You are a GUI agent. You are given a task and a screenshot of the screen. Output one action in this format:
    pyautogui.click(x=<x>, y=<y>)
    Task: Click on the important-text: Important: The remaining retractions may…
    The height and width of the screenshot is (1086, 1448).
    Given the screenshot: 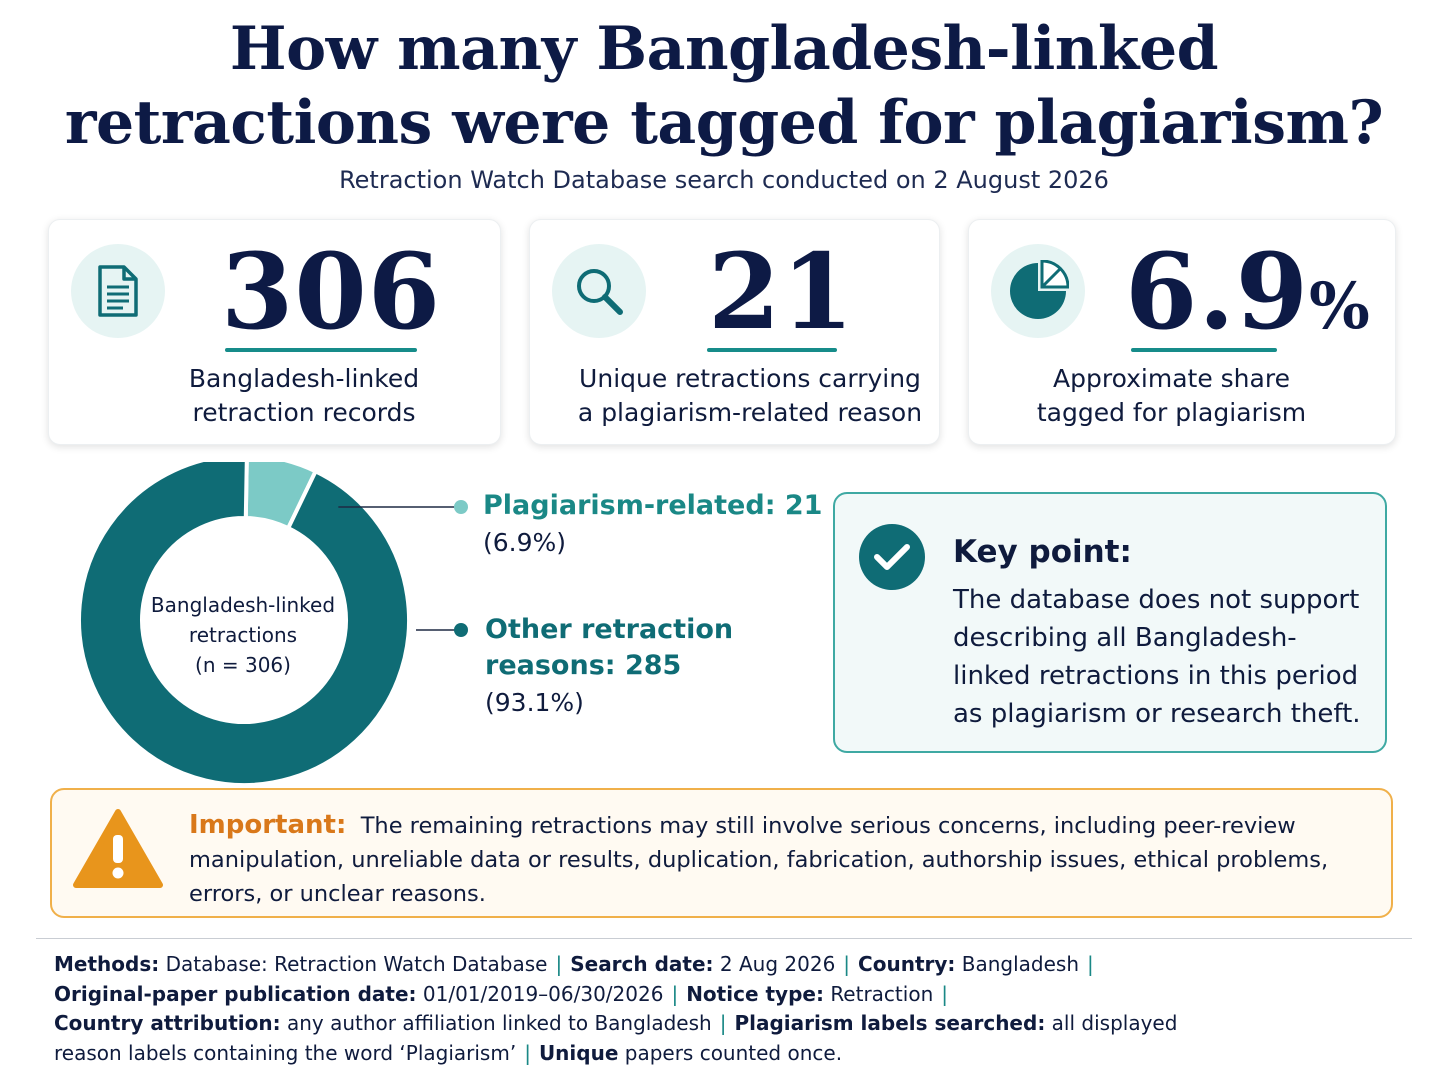 What is the action you would take?
    pyautogui.click(x=784, y=859)
    